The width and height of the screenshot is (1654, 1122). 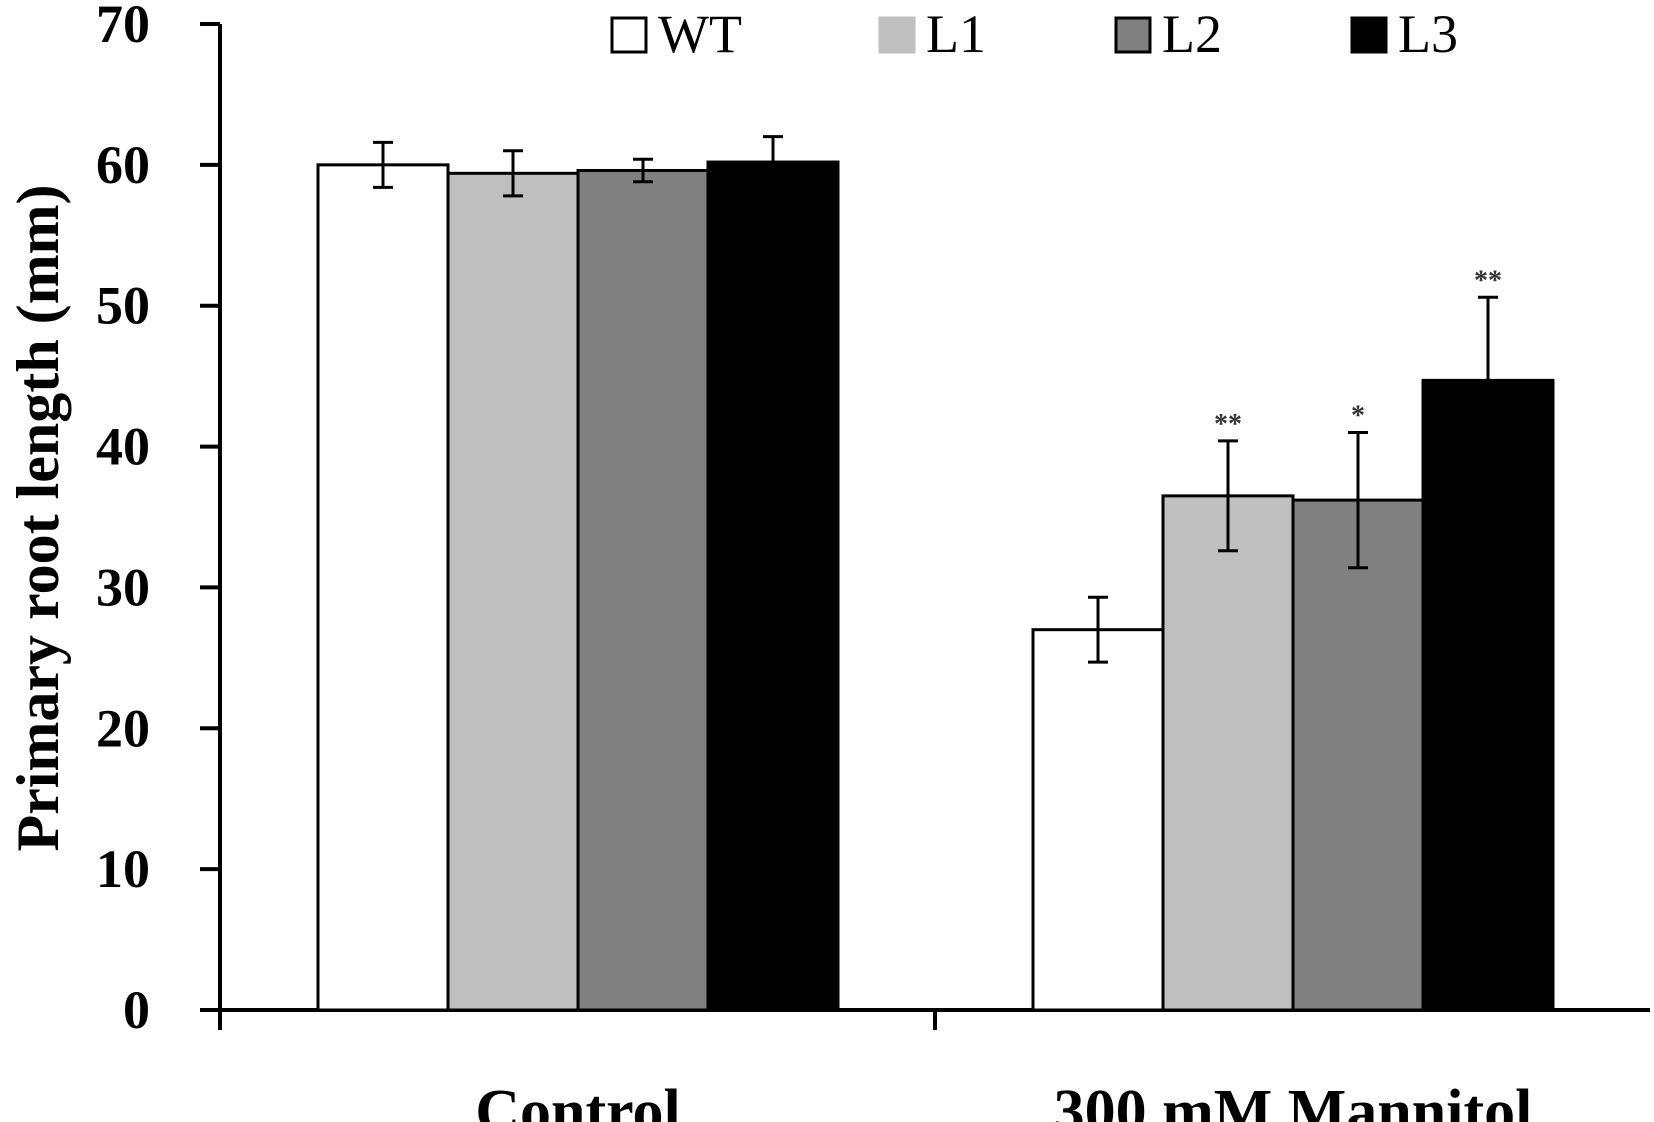 I want to click on bar-wt-control, so click(x=383, y=587).